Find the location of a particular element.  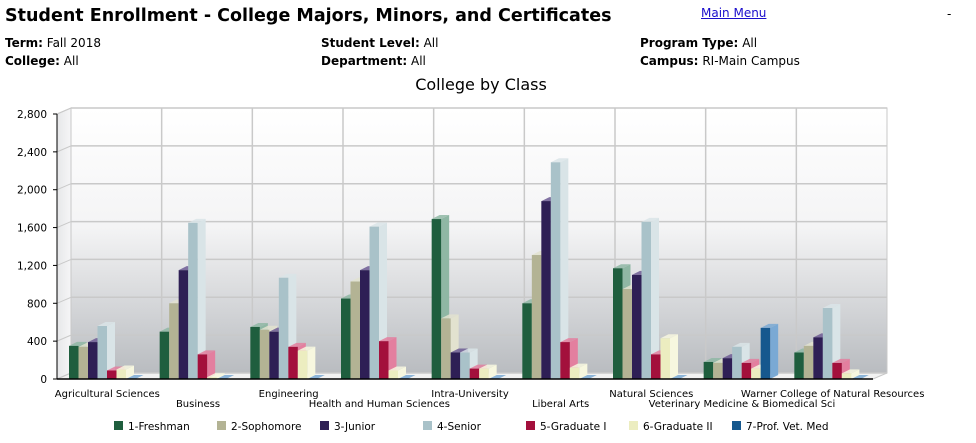

x-tick-label: Intra-University is located at coordinates (470, 394).